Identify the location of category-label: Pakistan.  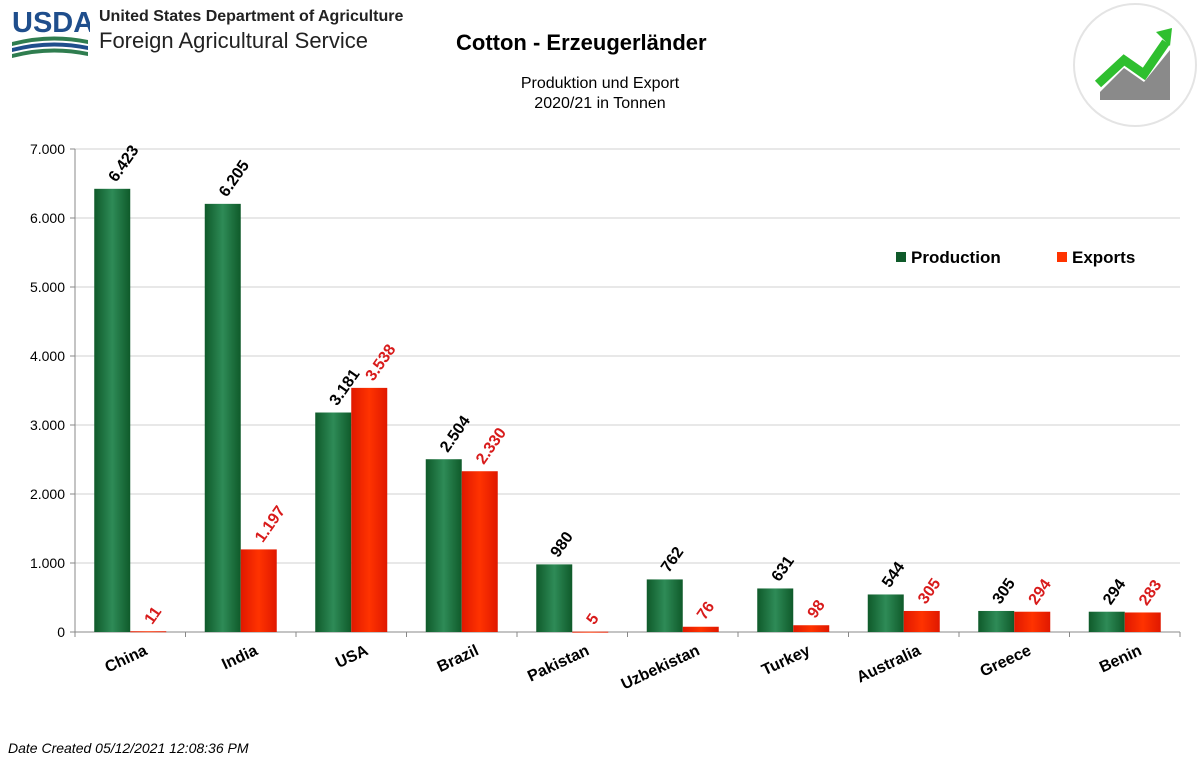
(558, 663).